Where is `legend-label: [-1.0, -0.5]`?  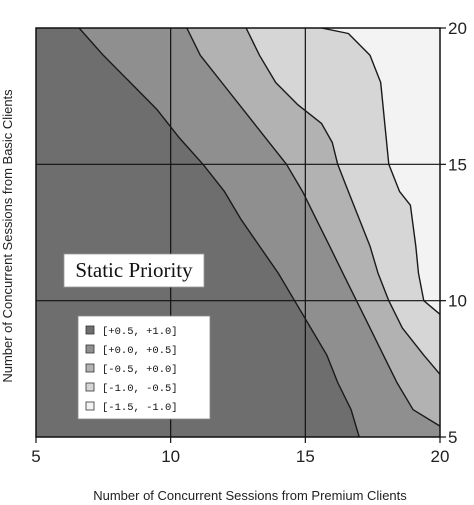
legend-label: [-1.0, -0.5] is located at coordinates (140, 389).